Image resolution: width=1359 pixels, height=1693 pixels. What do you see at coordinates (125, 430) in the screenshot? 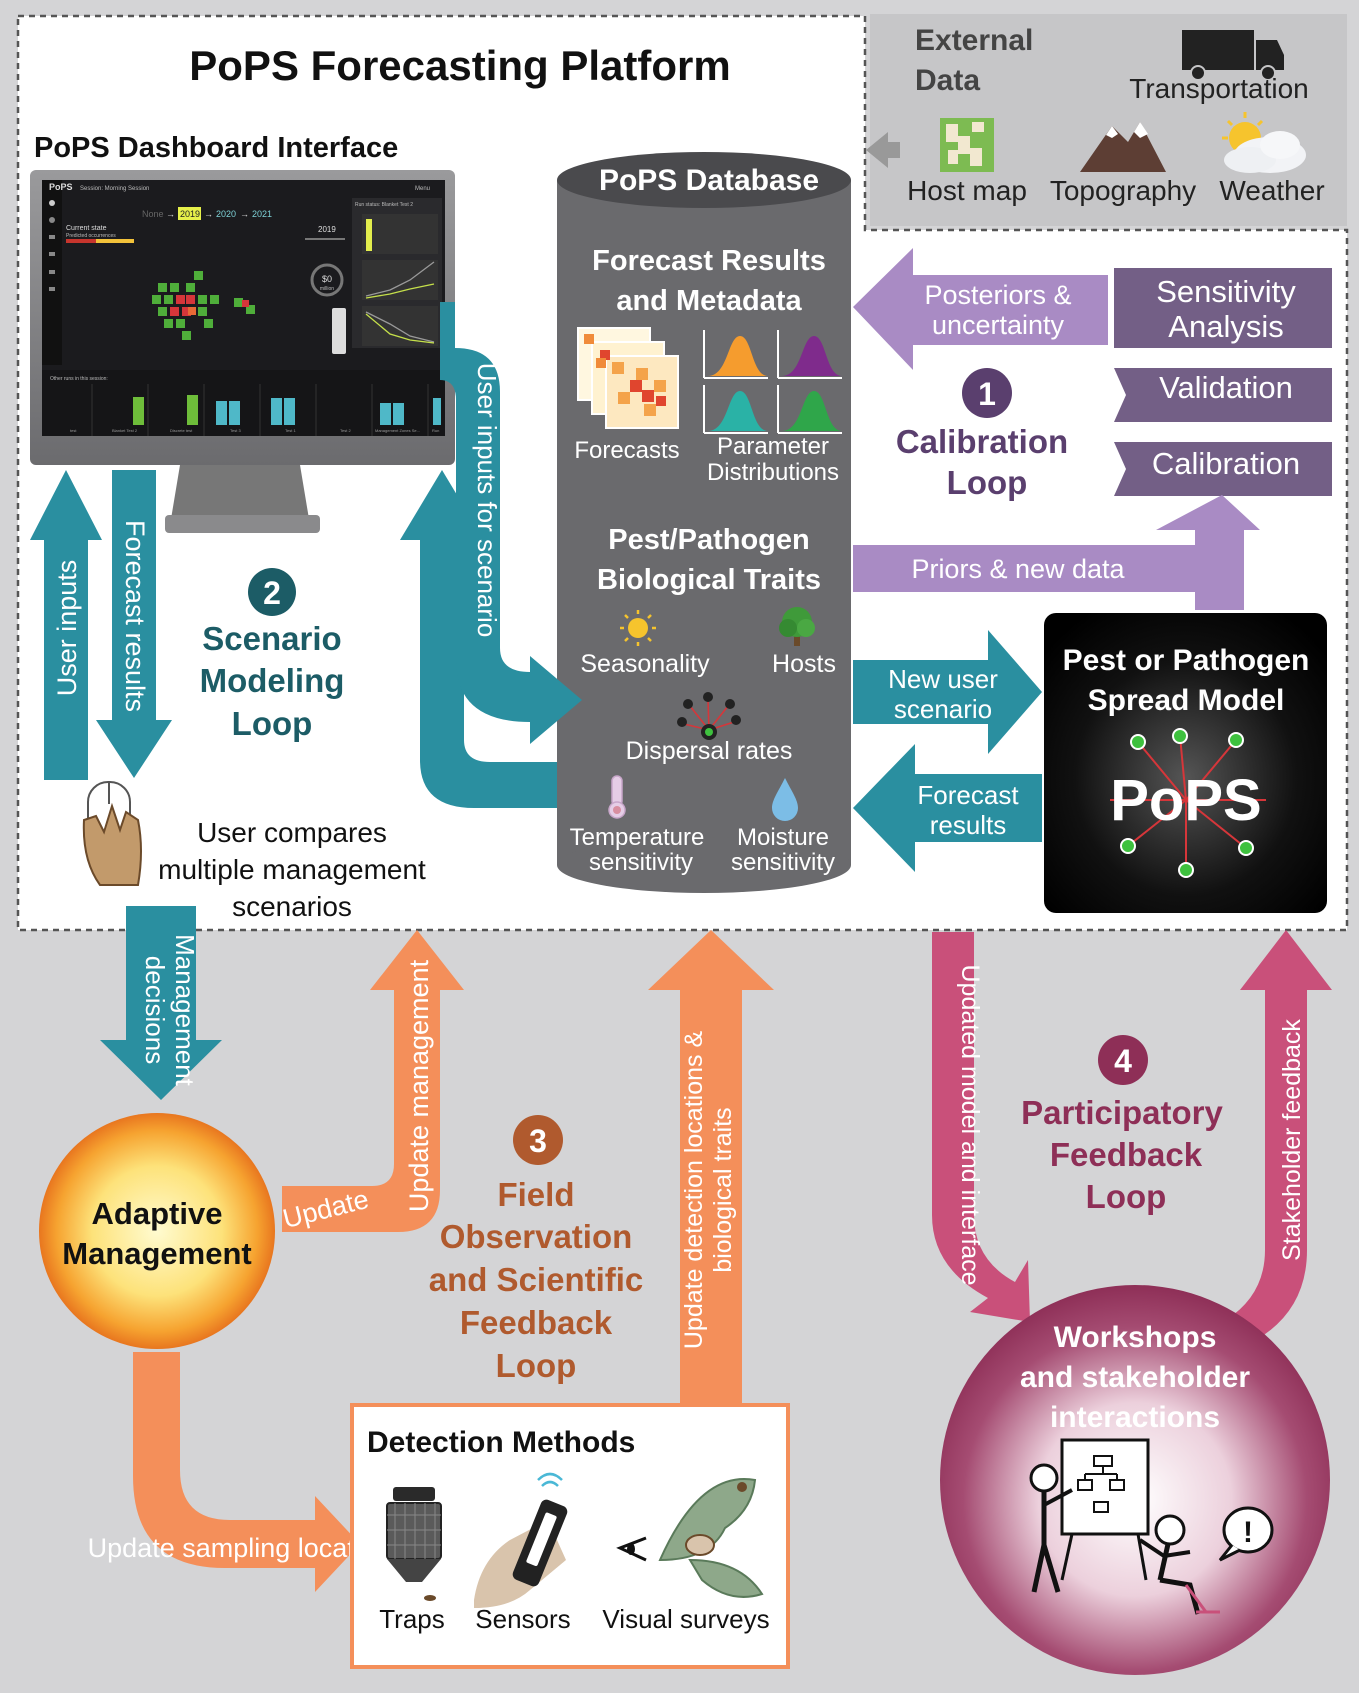
I see `run-name: Blanket Test 2` at bounding box center [125, 430].